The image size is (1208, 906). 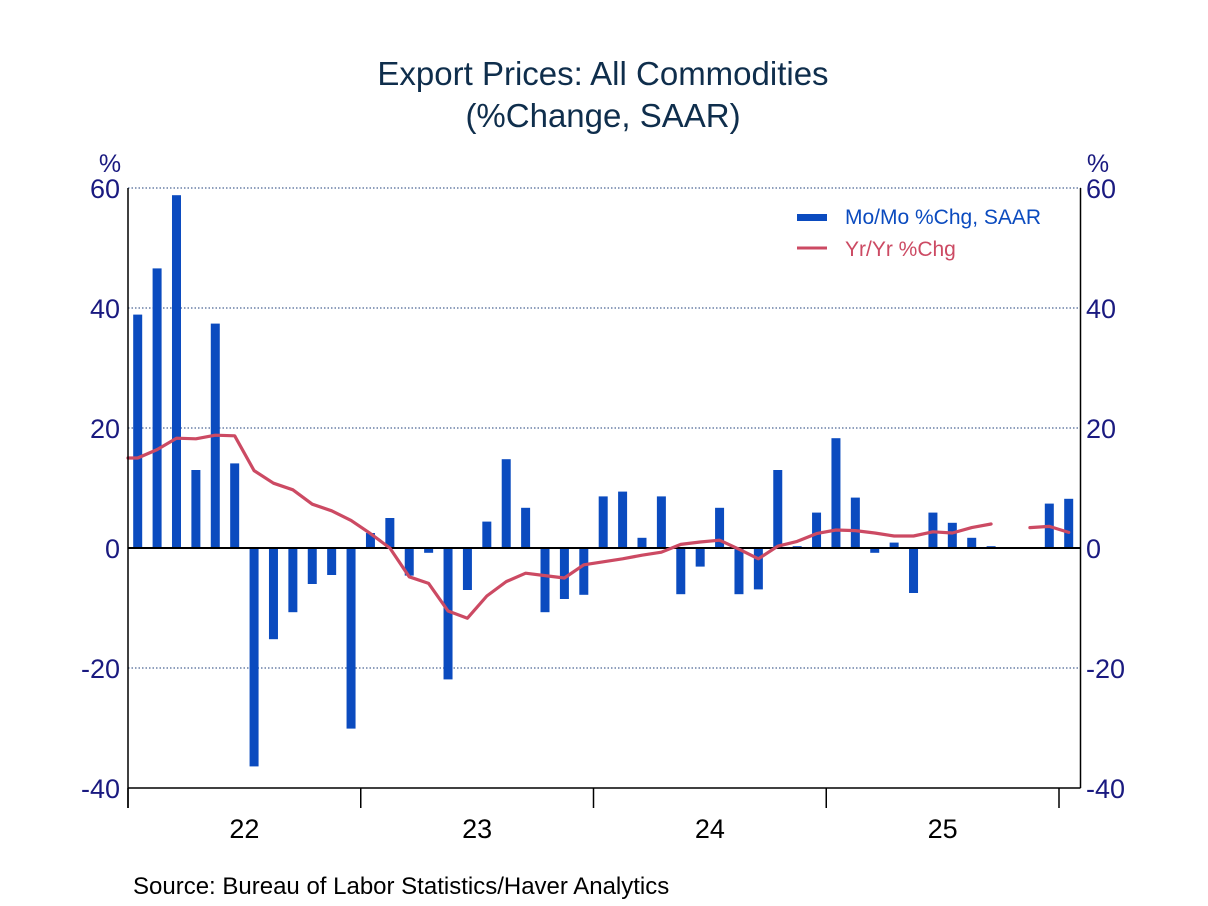 What do you see at coordinates (1105, 789) in the screenshot?
I see `y-tick-label-right: -40` at bounding box center [1105, 789].